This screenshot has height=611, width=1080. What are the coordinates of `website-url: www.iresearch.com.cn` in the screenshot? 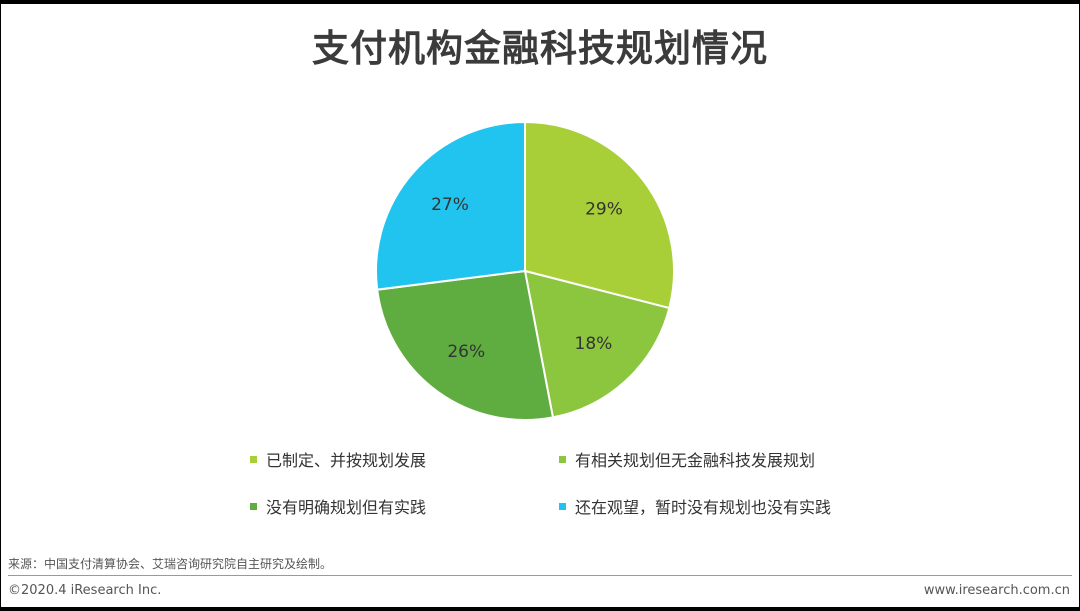 It's located at (996, 590).